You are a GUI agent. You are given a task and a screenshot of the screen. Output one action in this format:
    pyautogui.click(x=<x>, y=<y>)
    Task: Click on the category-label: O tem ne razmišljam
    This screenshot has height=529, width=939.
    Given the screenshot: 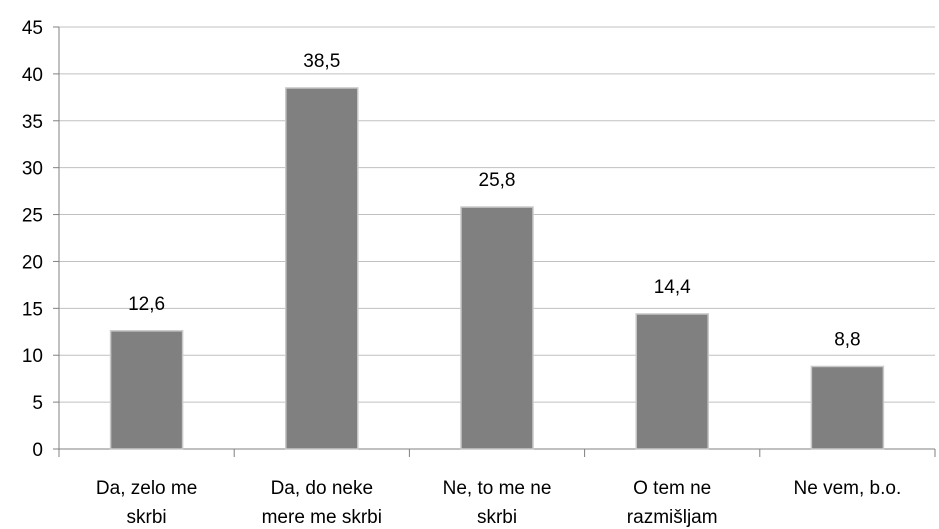 What is the action you would take?
    pyautogui.click(x=672, y=503)
    